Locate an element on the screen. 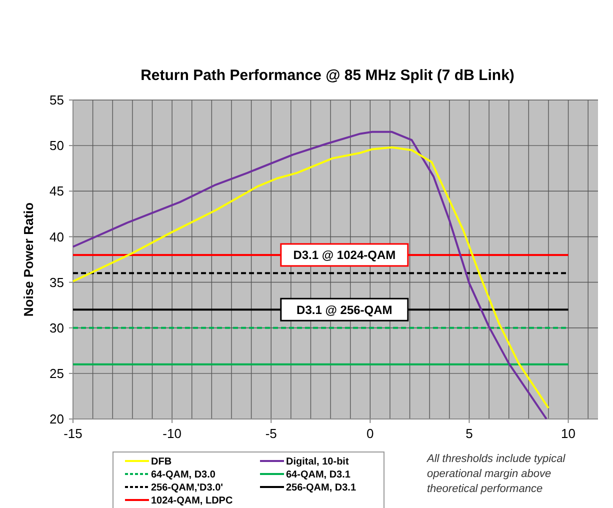 This screenshot has width=613, height=508. text: All thresholds include typical operational margin above theoretical performance is located at coordinates (496, 474).